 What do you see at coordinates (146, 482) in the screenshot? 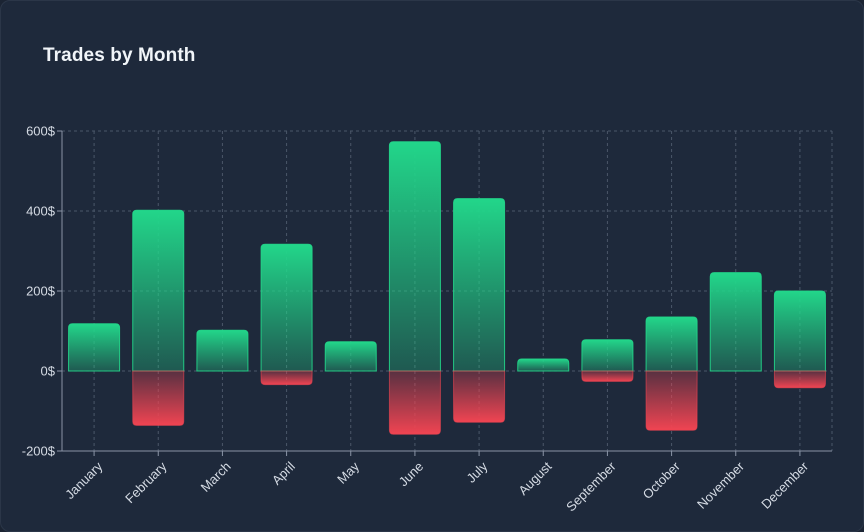
I see `x-tick-label-february: February` at bounding box center [146, 482].